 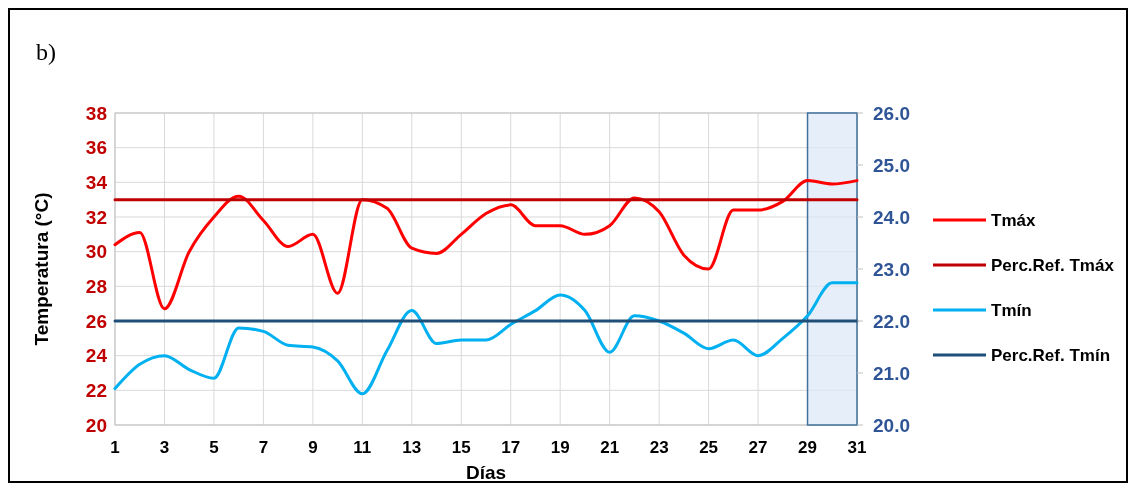 What do you see at coordinates (96, 113) in the screenshot?
I see `y-tick-label: 38` at bounding box center [96, 113].